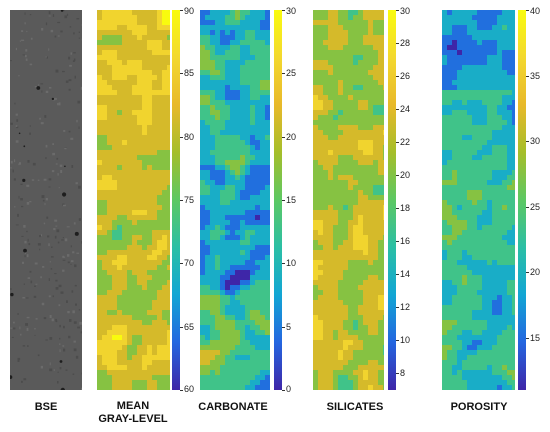  What do you see at coordinates (278, 200) in the screenshot?
I see `carb-colorbar` at bounding box center [278, 200].